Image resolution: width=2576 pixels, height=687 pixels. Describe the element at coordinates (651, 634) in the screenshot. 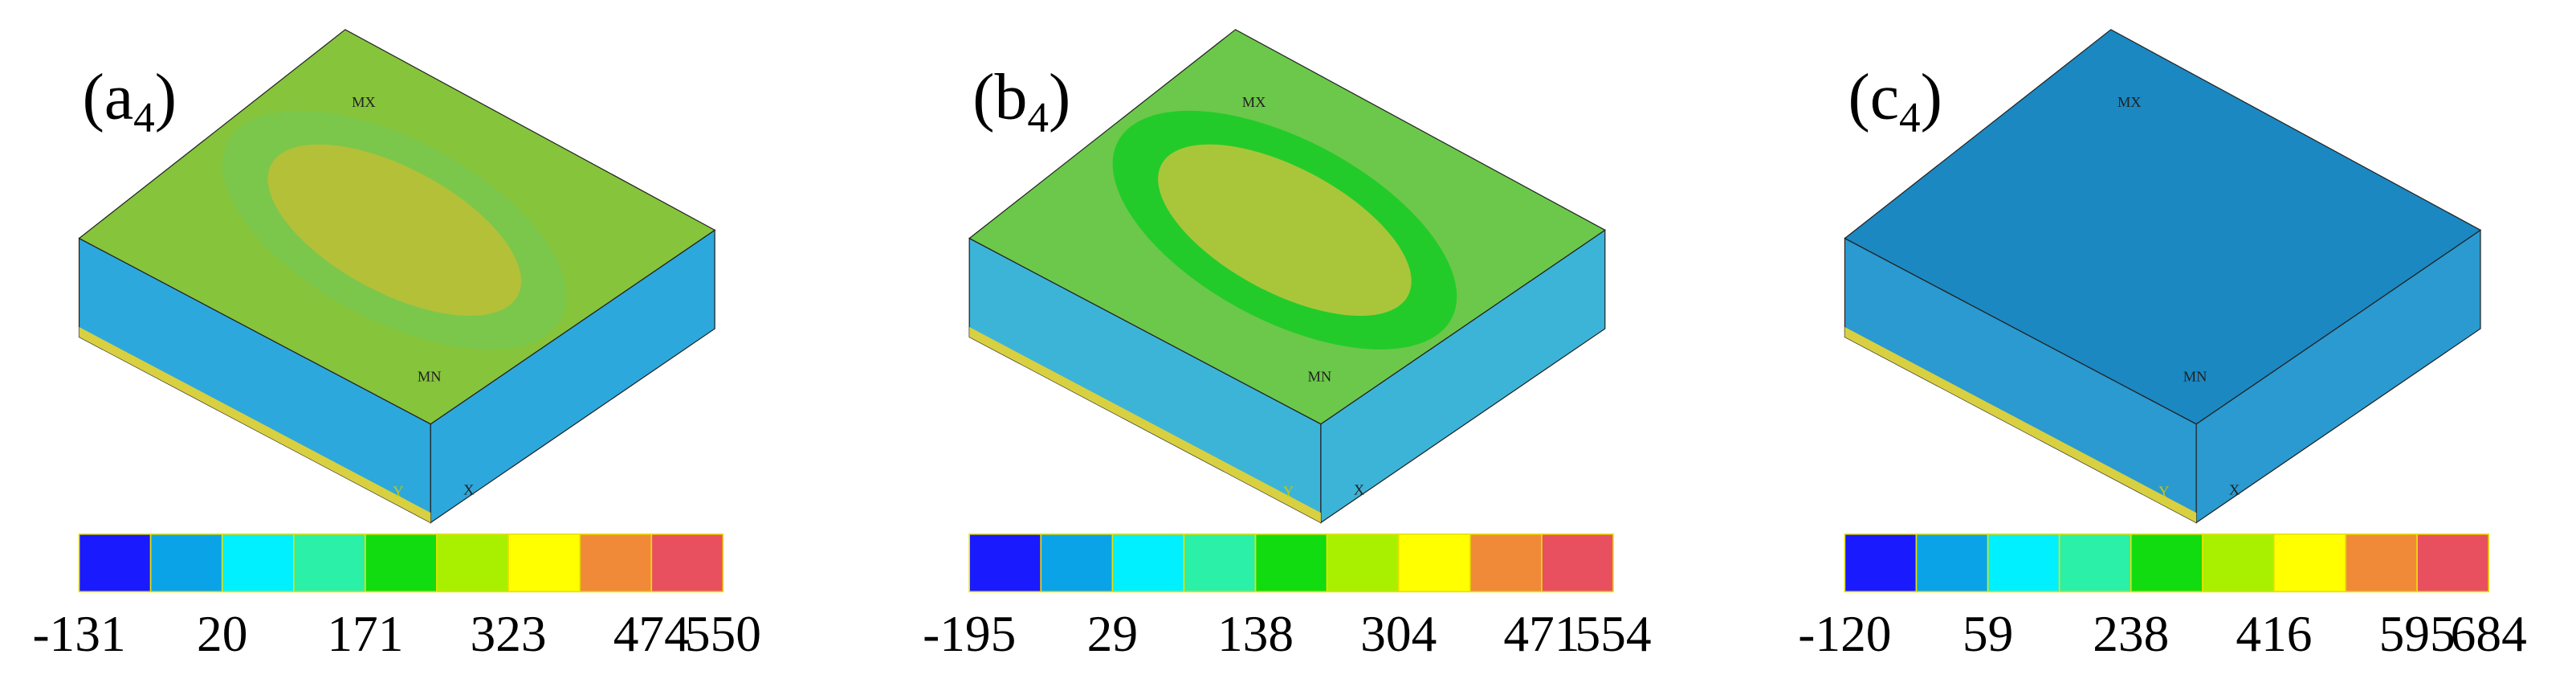

I see `colorbar-tick-label: 474` at that location.